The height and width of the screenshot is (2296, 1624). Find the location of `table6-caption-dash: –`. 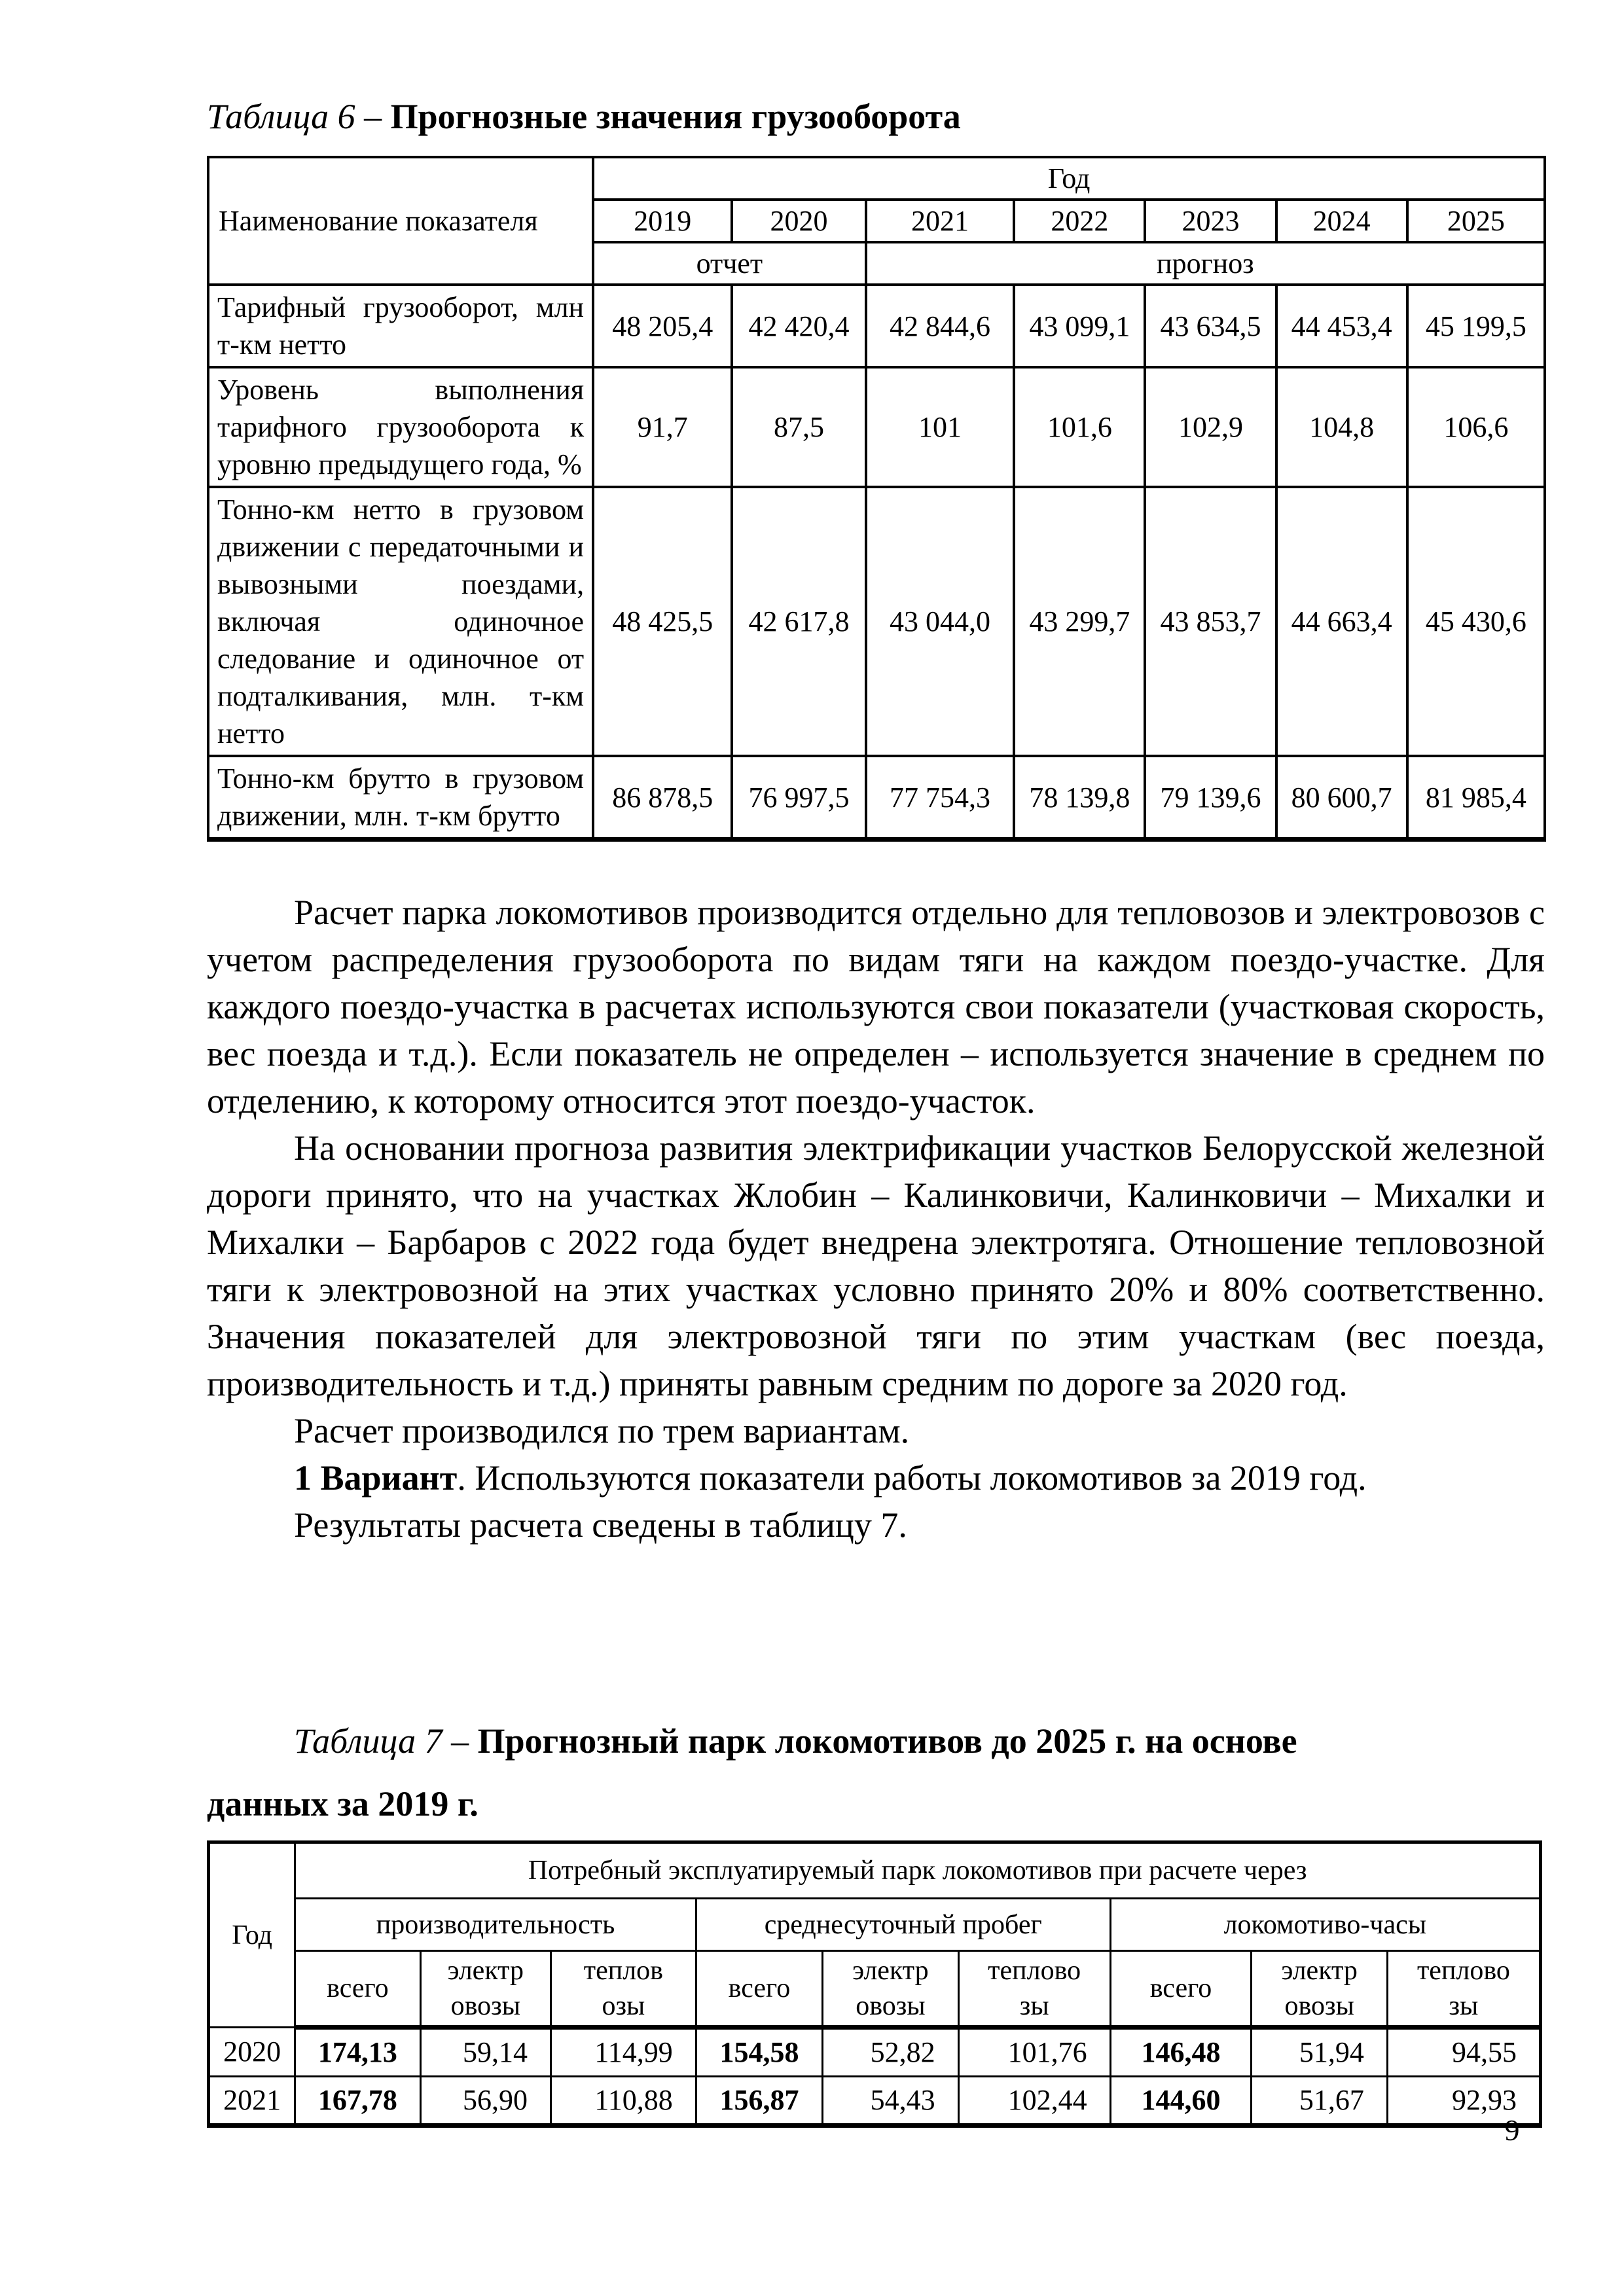

table6-caption-dash: – is located at coordinates (373, 116).